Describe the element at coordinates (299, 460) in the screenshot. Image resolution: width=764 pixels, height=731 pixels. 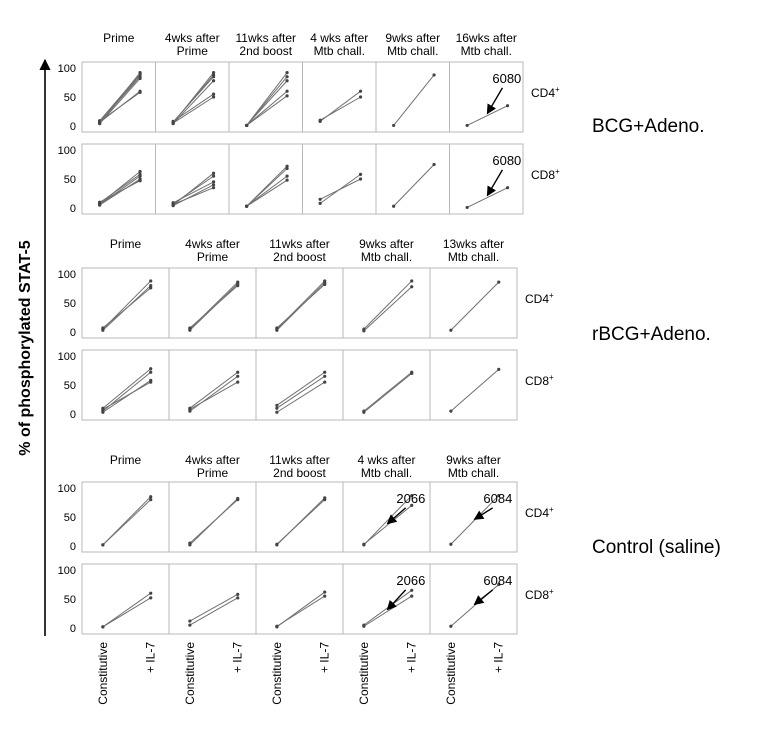
I see `panel-title-line1: 11wks after` at that location.